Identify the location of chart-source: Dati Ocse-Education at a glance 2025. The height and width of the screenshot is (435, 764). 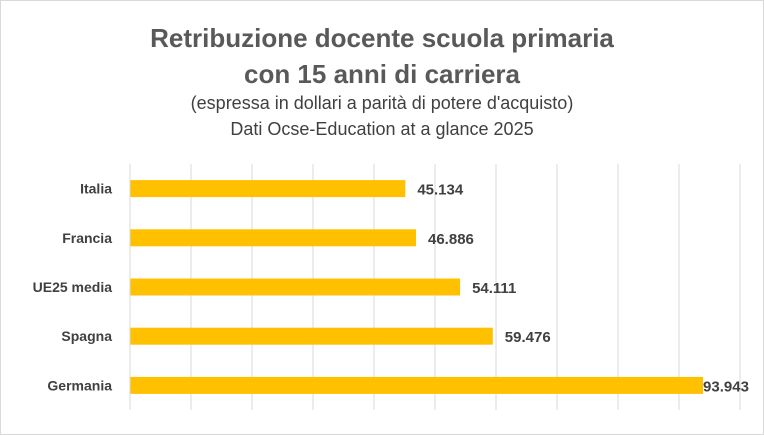
(382, 129).